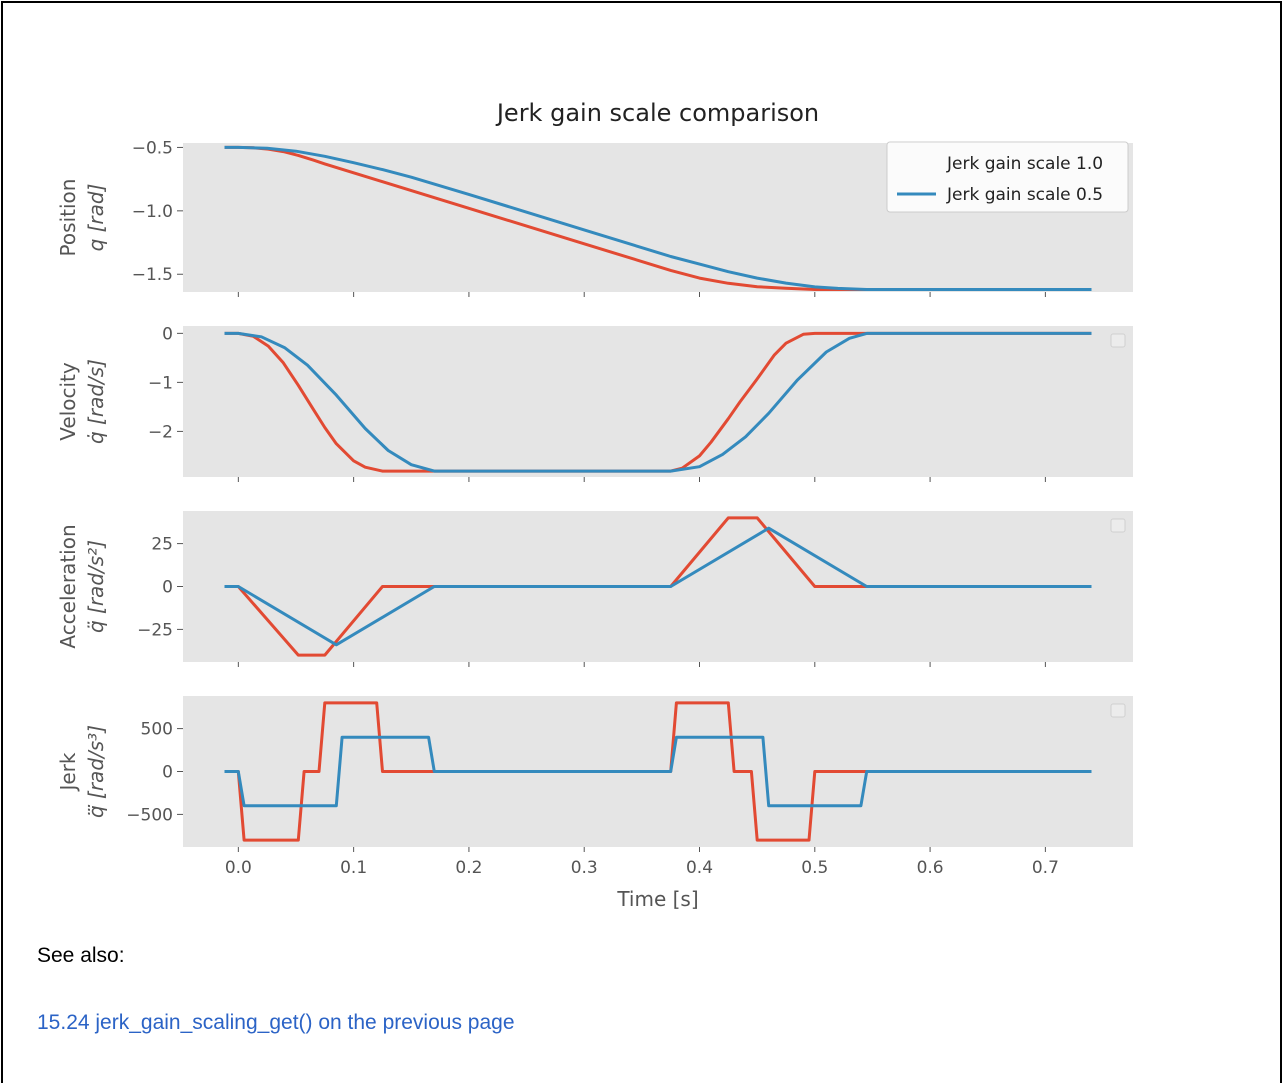 This screenshot has height=1083, width=1287. I want to click on legend: Jerk gain scale 1.0 Jerk gain scale 0.5, so click(1007, 177).